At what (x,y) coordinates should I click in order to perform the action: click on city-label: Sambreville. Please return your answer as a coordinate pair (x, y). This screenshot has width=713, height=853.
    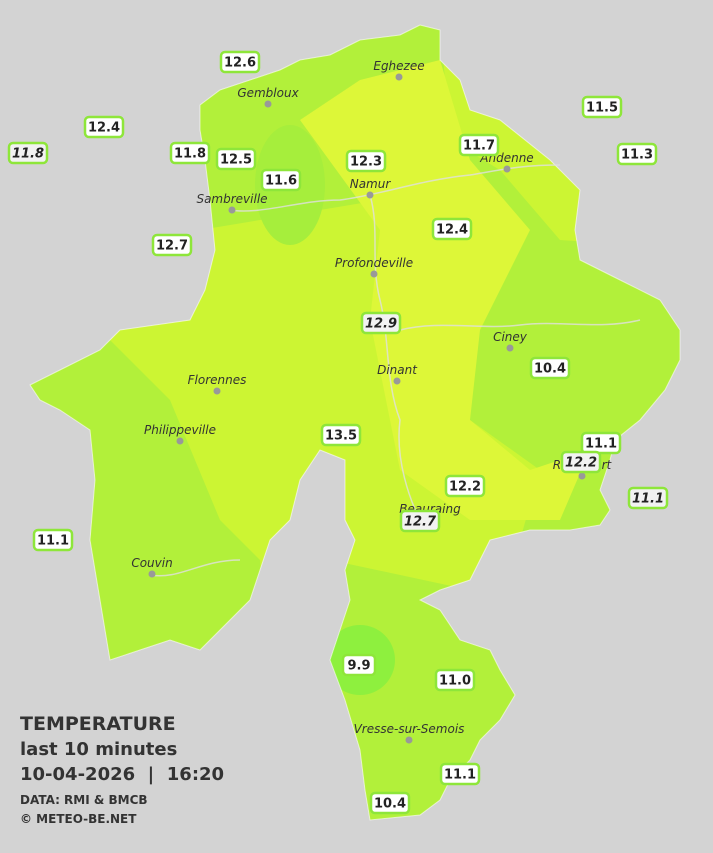
    Looking at the image, I should click on (231, 199).